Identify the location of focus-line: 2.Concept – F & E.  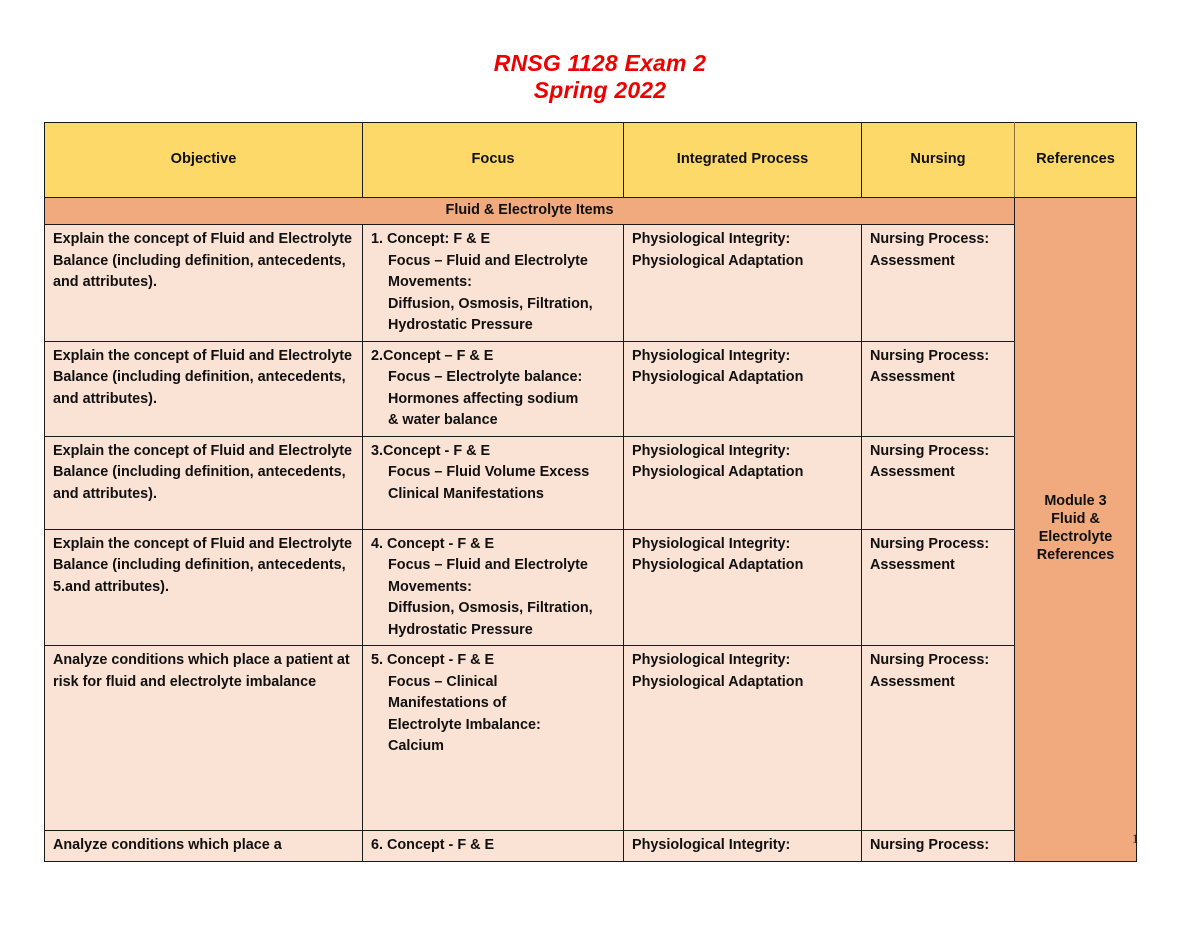
(432, 355).